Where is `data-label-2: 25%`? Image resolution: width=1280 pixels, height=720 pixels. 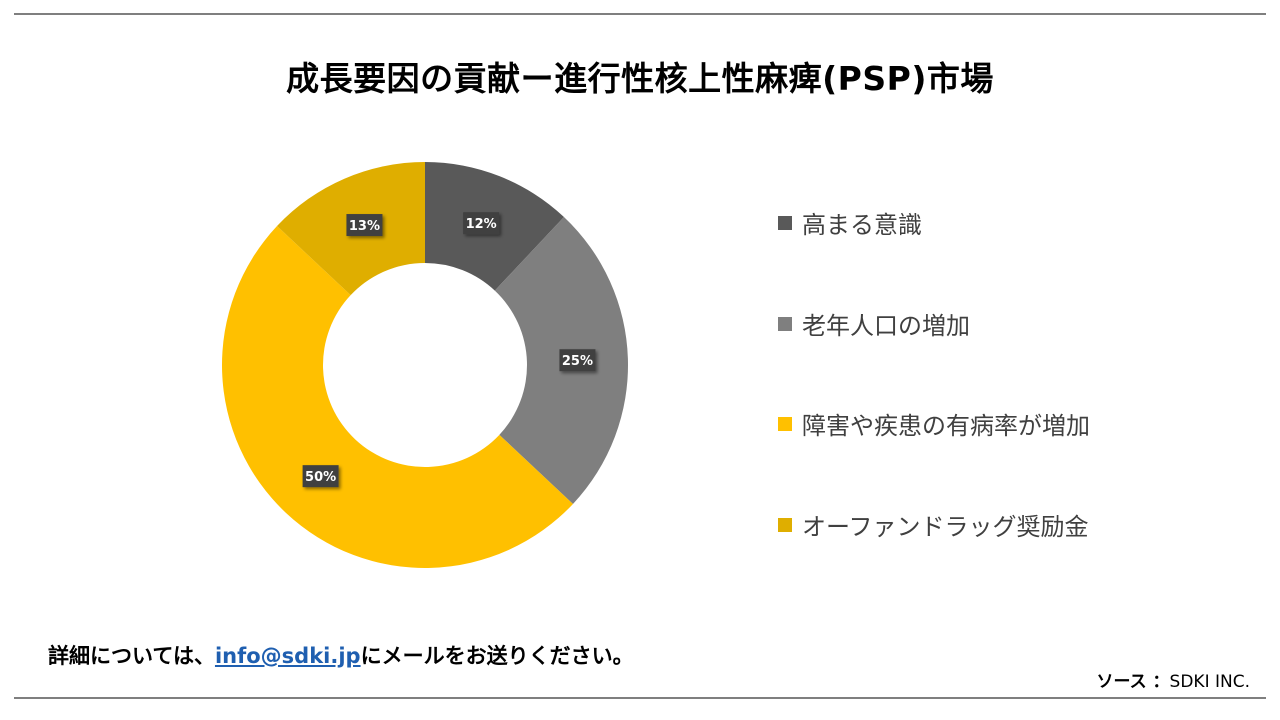 data-label-2: 25% is located at coordinates (577, 360).